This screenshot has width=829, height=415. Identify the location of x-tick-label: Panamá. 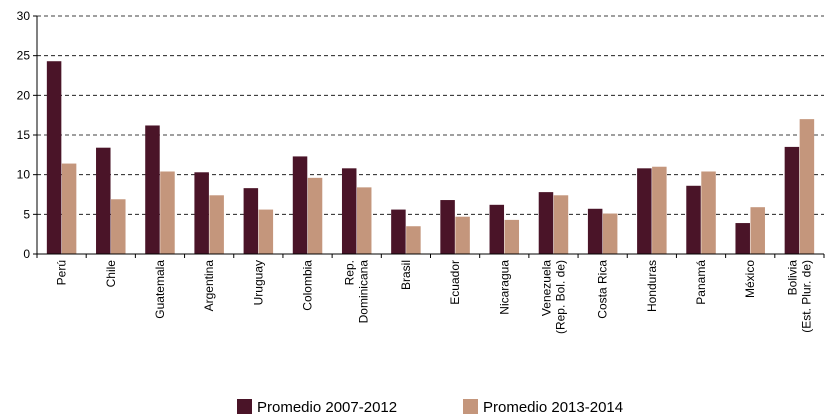
(701, 282).